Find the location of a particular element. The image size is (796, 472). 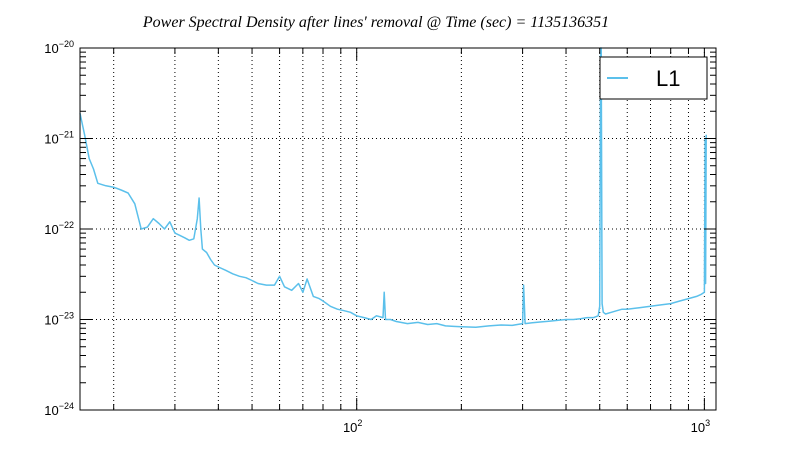

y-tick-label: 10−20 is located at coordinates (59, 47).